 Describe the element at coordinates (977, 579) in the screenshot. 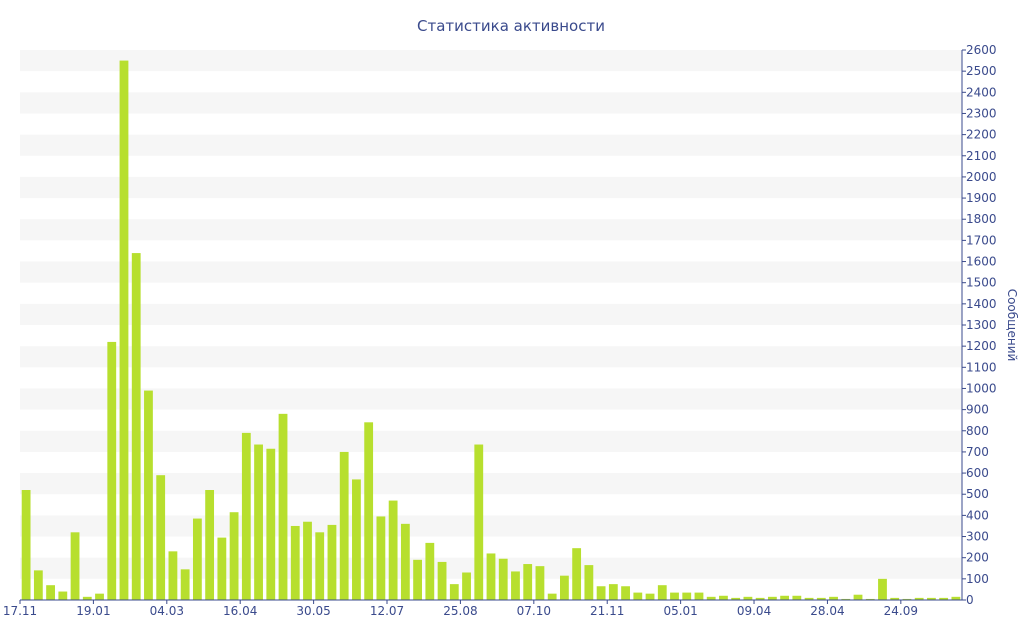

I see `y-tick-label: 100` at that location.